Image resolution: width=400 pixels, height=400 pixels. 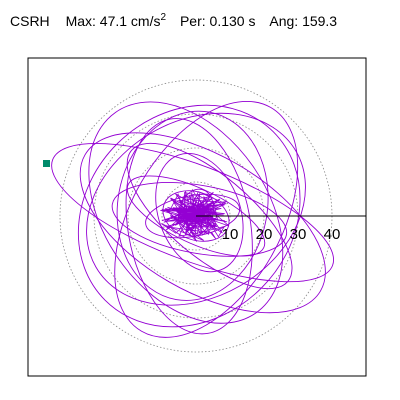 I want to click on period-label: Per:, so click(x=192, y=20).